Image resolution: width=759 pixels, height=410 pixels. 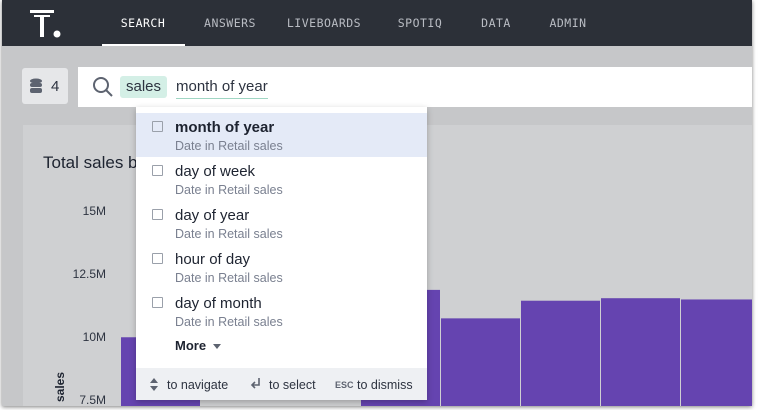 I want to click on nav-tab: ANSWERS, so click(x=230, y=23).